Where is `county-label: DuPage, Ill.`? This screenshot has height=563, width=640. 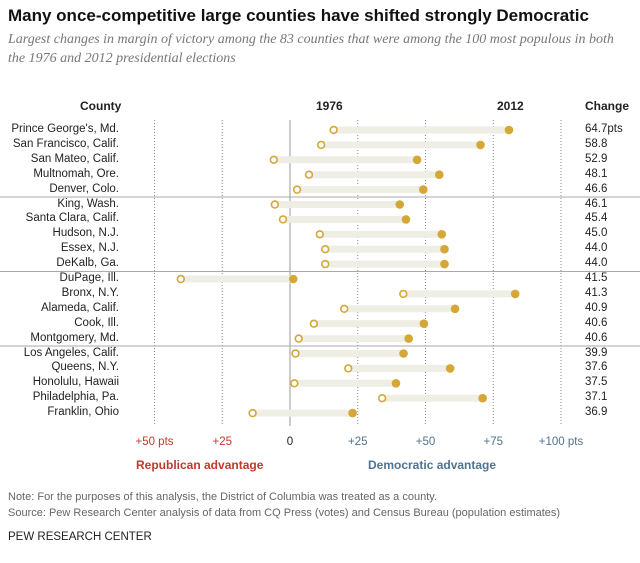
county-label: DuPage, Ill. is located at coordinates (89, 278).